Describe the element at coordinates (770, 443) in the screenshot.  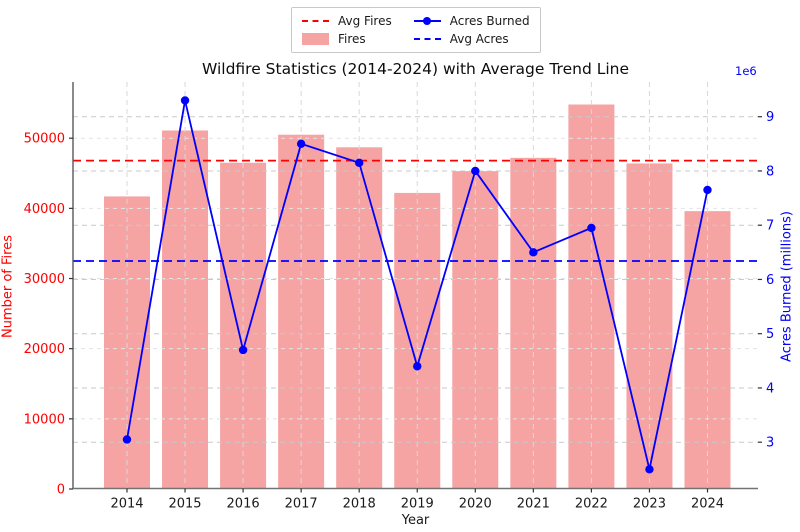
I see `right-tick-label: 3` at that location.